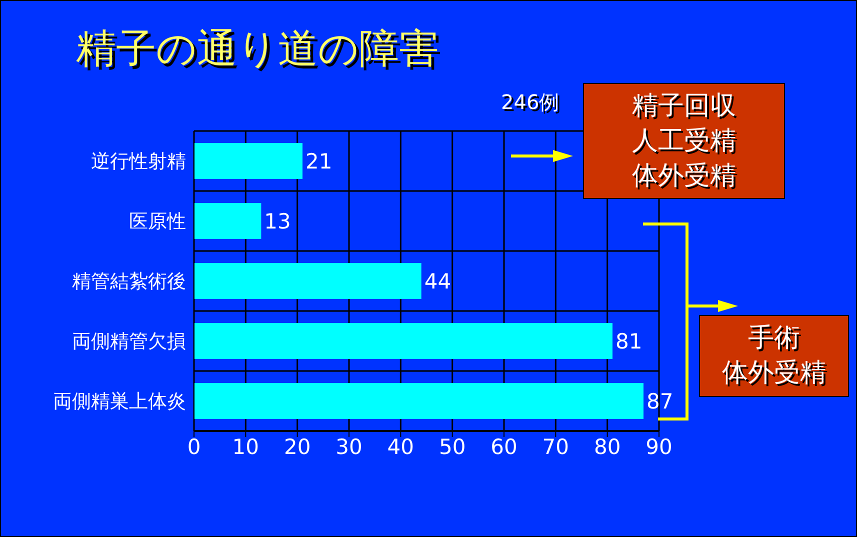  What do you see at coordinates (438, 281) in the screenshot?
I see `data-label: 44` at bounding box center [438, 281].